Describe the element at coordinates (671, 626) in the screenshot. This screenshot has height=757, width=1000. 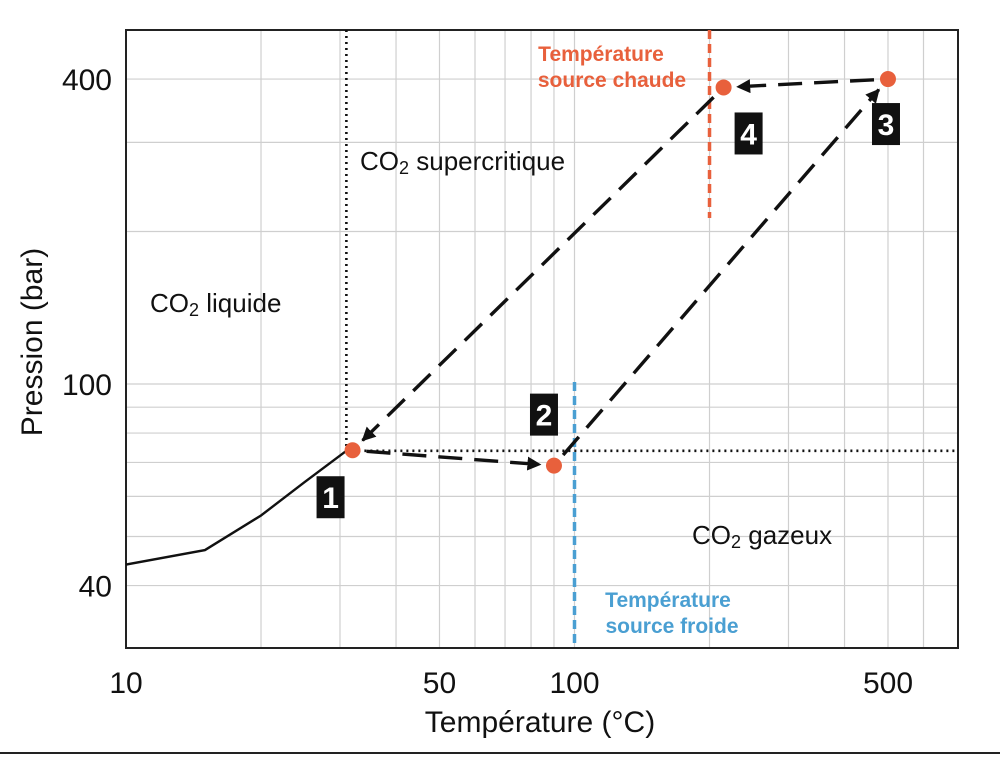
I see `cold-source-label-line2: source froide` at that location.